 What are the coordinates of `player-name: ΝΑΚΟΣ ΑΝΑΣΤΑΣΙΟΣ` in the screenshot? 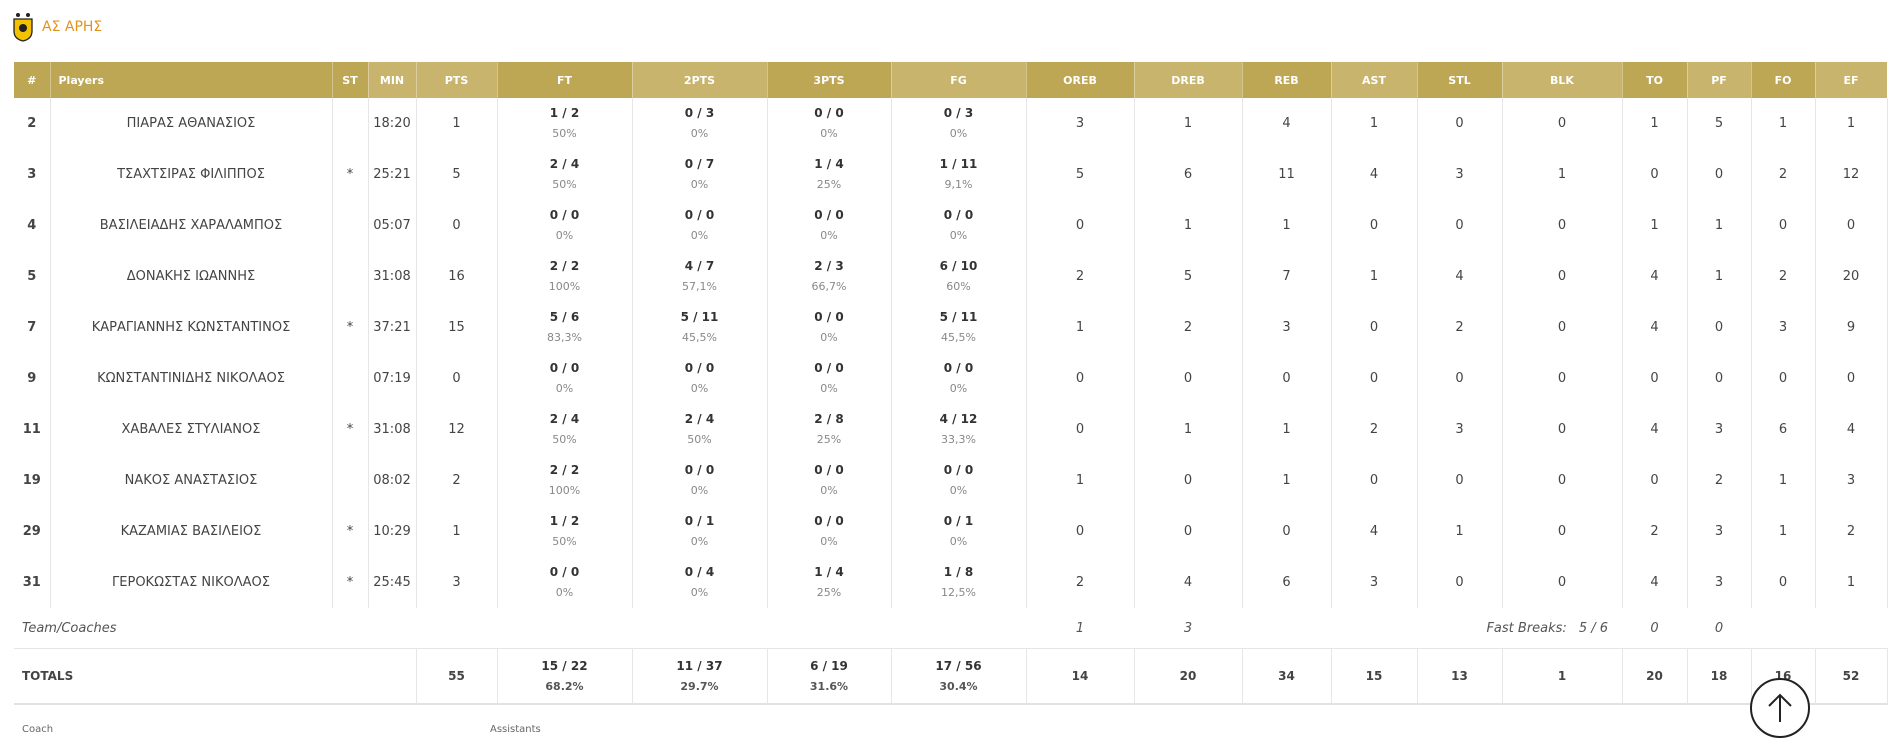 It's located at (191, 480).